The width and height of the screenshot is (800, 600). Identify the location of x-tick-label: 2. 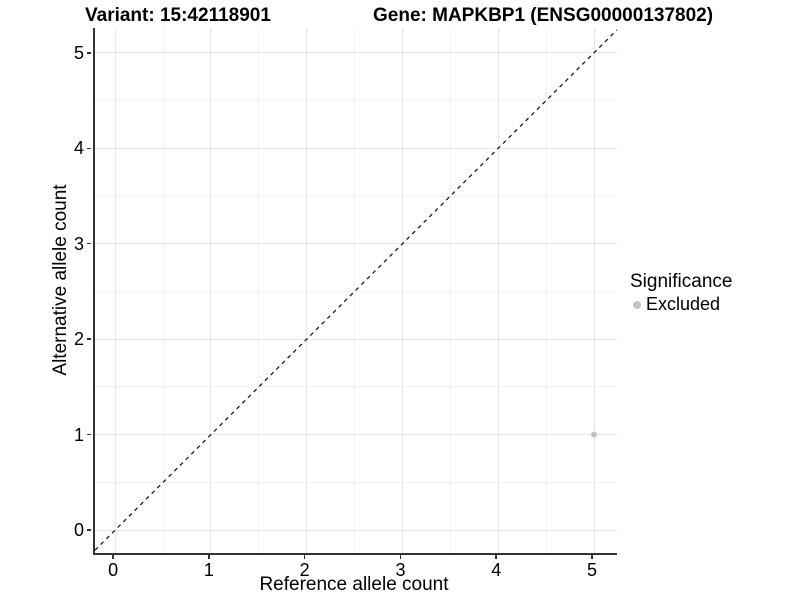
(304, 570).